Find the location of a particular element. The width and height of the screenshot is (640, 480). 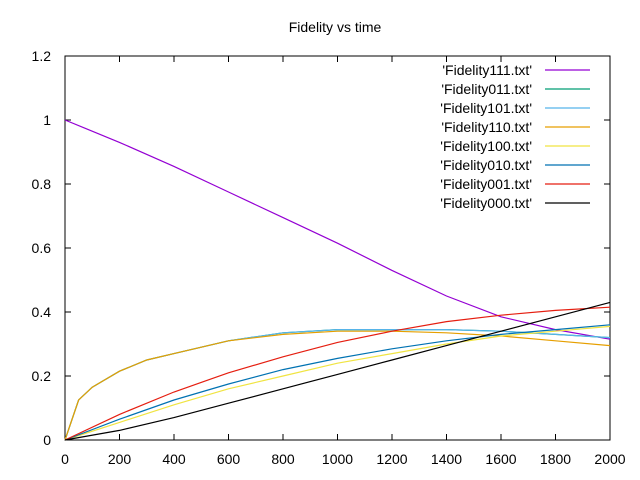

x-tick-label: 400 is located at coordinates (174, 459).